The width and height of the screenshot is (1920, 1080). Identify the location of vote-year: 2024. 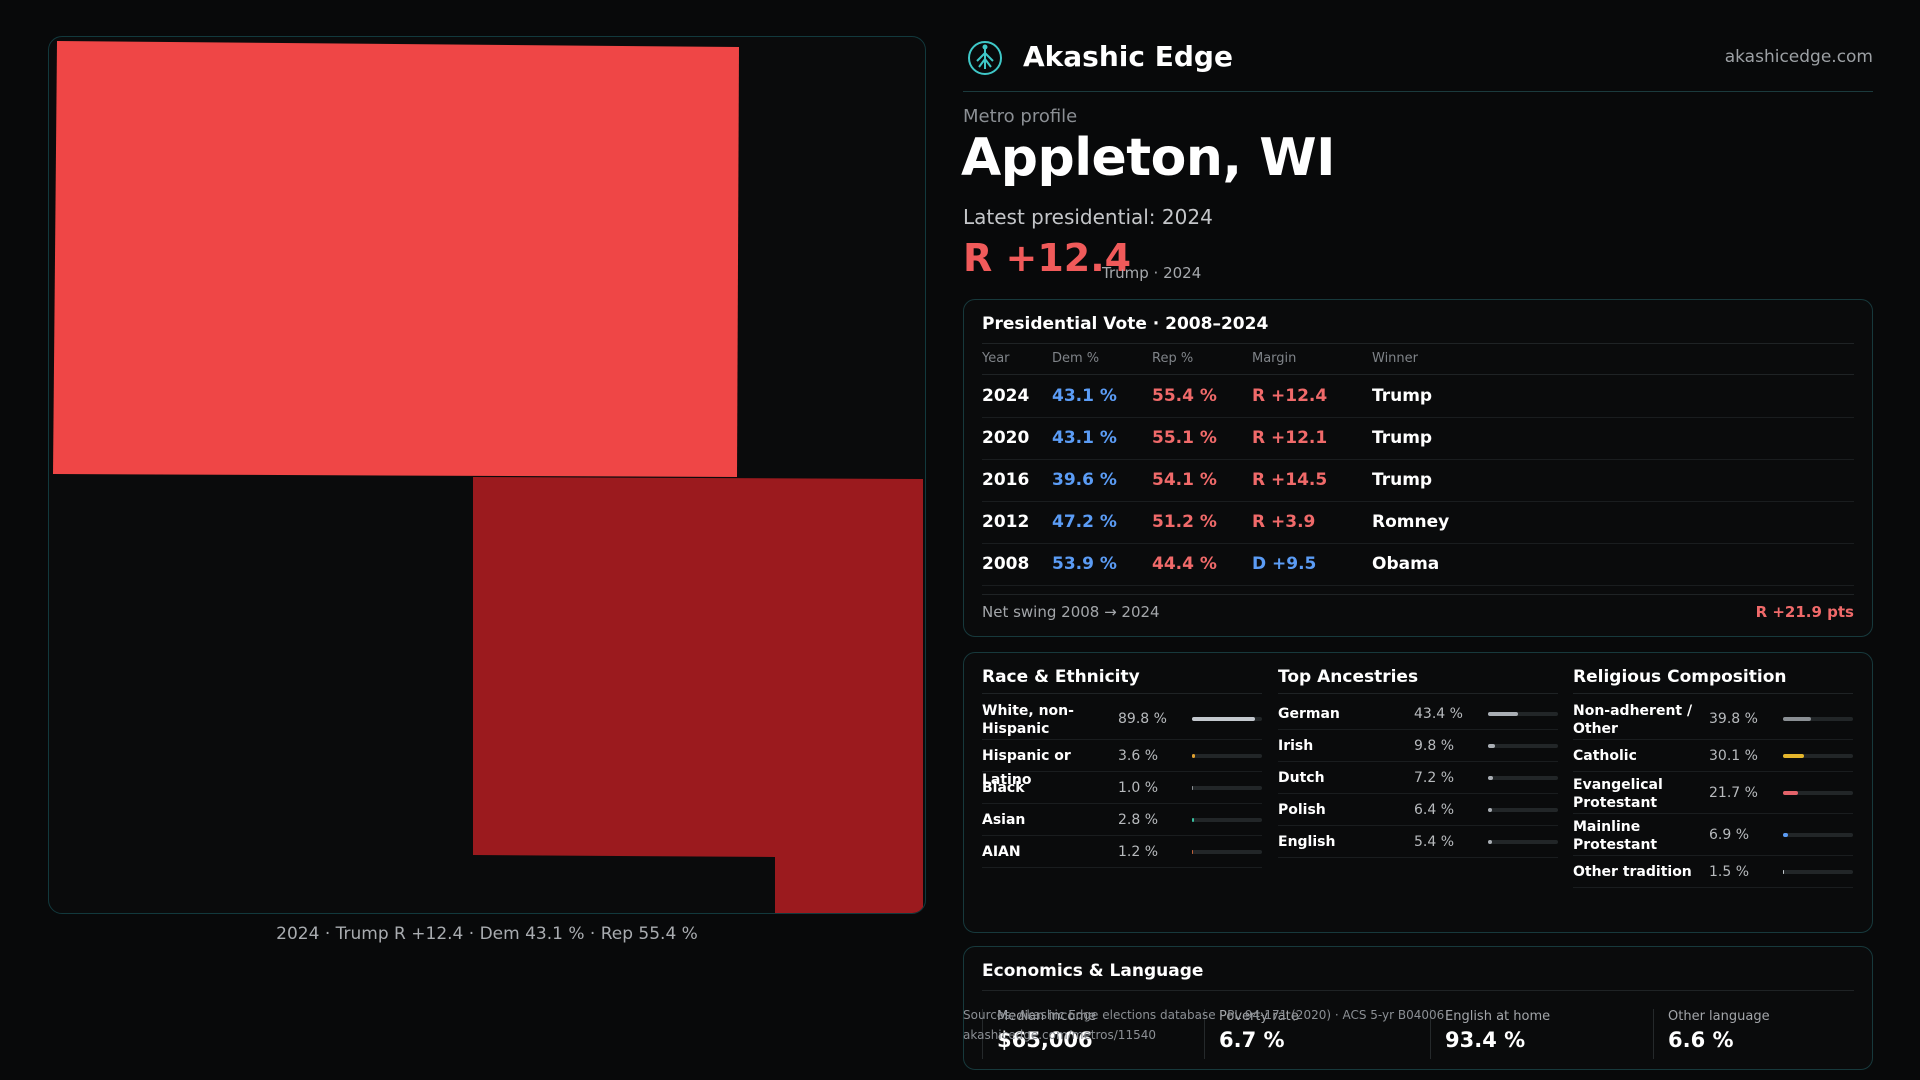
(1006, 396).